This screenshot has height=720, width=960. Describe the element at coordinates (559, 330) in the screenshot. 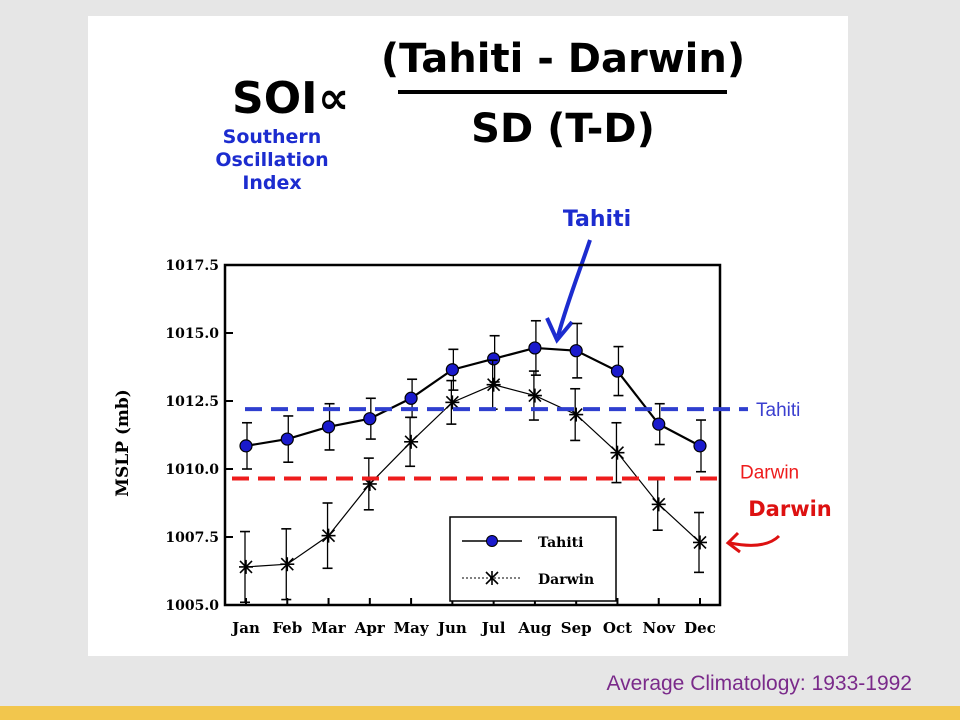

I see `tahiti-arrowhead-icon` at that location.